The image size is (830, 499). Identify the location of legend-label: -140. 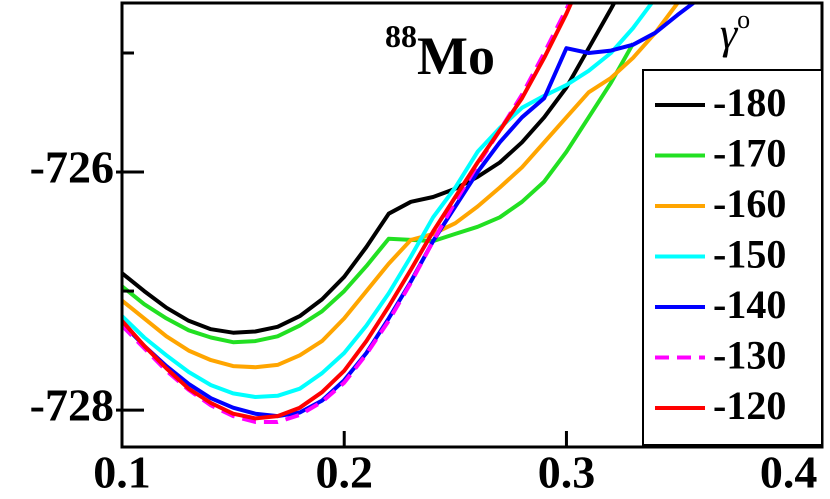
(749, 304).